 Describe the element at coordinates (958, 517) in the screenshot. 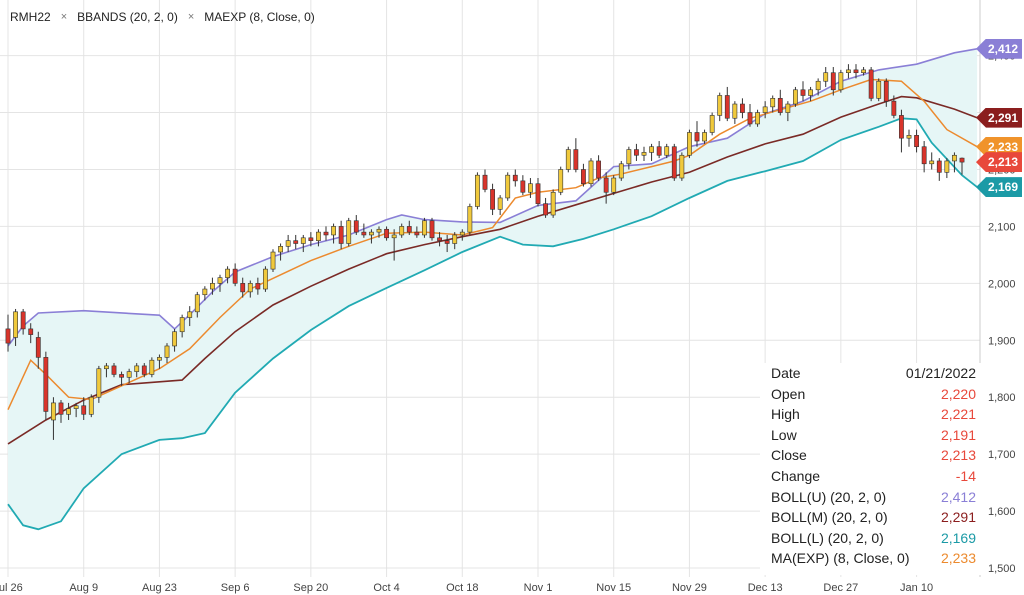

I see `info-value: 2,291` at that location.